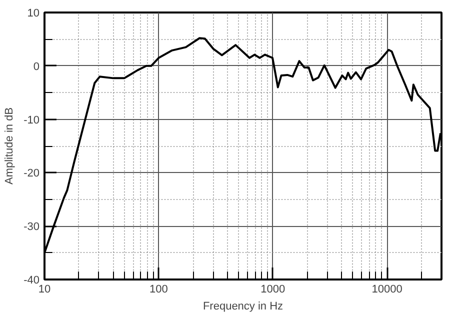 This screenshot has width=461, height=320. I want to click on y-axis-title: Amplitude in dB, so click(10, 146).